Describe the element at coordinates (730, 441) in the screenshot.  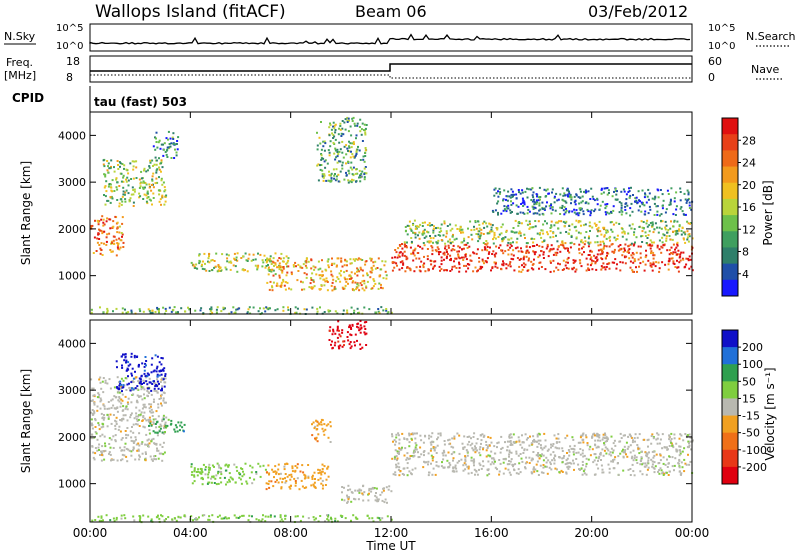
I see `colorbar-swatch` at that location.